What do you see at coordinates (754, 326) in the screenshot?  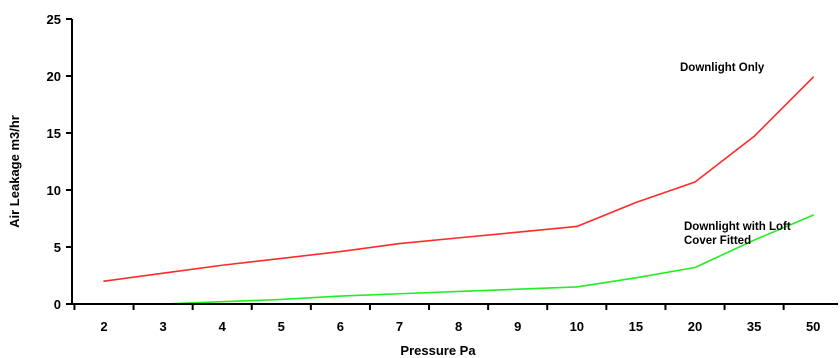 I see `x-tick-label: 35` at bounding box center [754, 326].